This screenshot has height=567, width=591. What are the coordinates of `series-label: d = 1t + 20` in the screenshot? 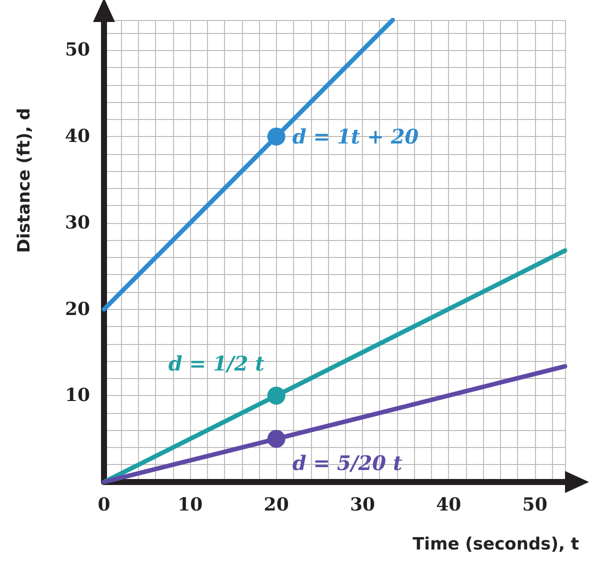 It's located at (355, 136).